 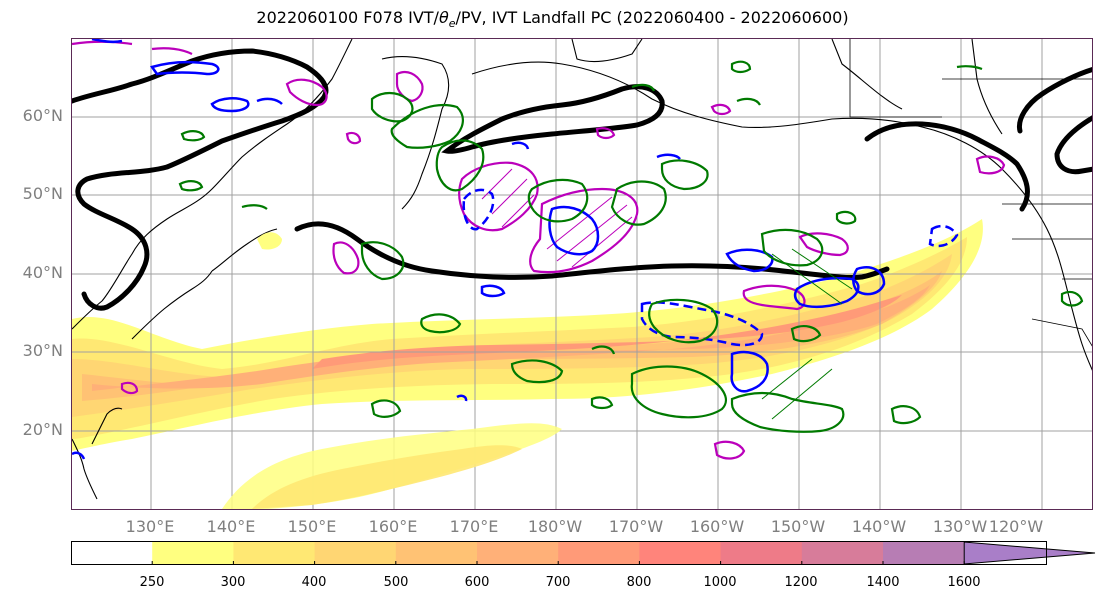 What do you see at coordinates (720, 582) in the screenshot?
I see `colorbar-tick-1000: 1000` at bounding box center [720, 582].